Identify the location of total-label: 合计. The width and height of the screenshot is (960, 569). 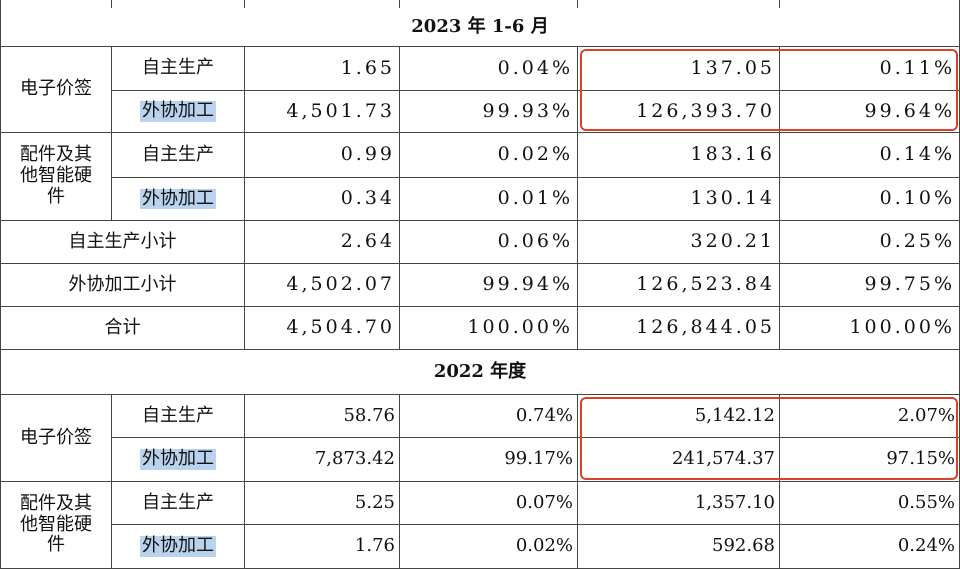
(122, 328).